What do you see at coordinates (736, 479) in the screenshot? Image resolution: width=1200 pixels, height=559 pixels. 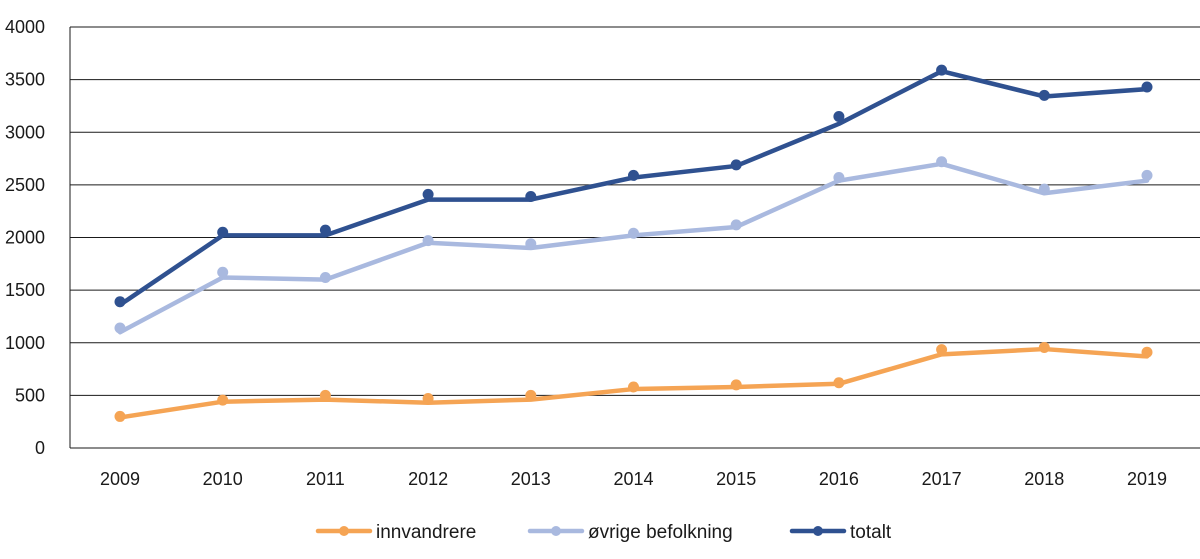 I see `x-tick-label: 2015` at bounding box center [736, 479].